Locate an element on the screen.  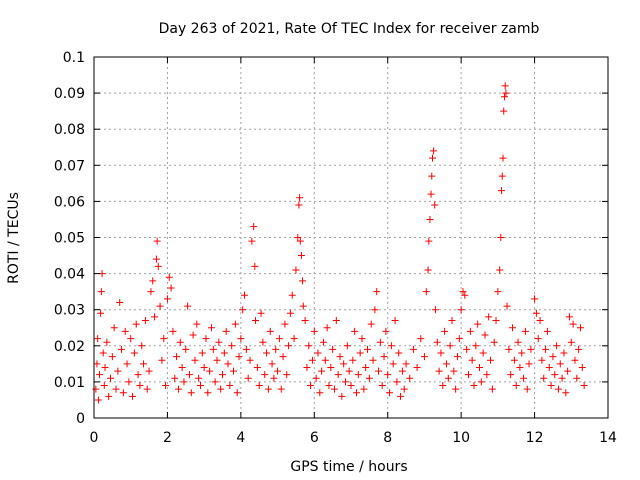
y-tick-label: 0.1 is located at coordinates (74, 58).